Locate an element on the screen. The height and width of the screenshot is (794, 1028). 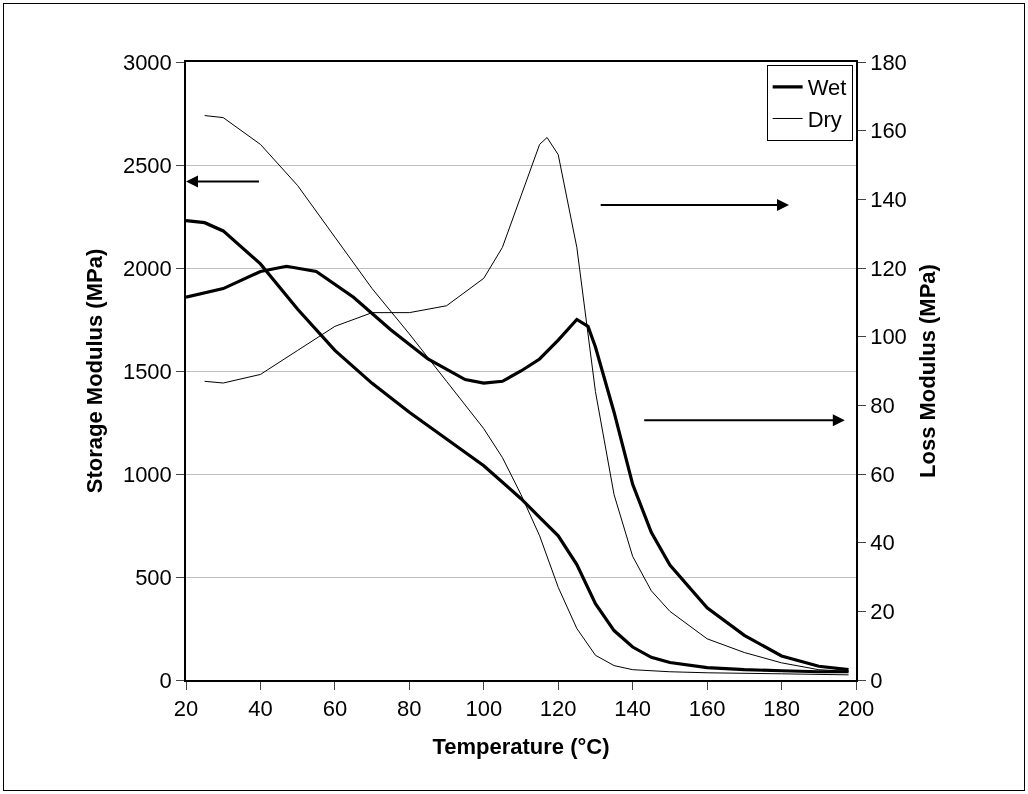
y2-tick-label: 0 is located at coordinates (876, 680).